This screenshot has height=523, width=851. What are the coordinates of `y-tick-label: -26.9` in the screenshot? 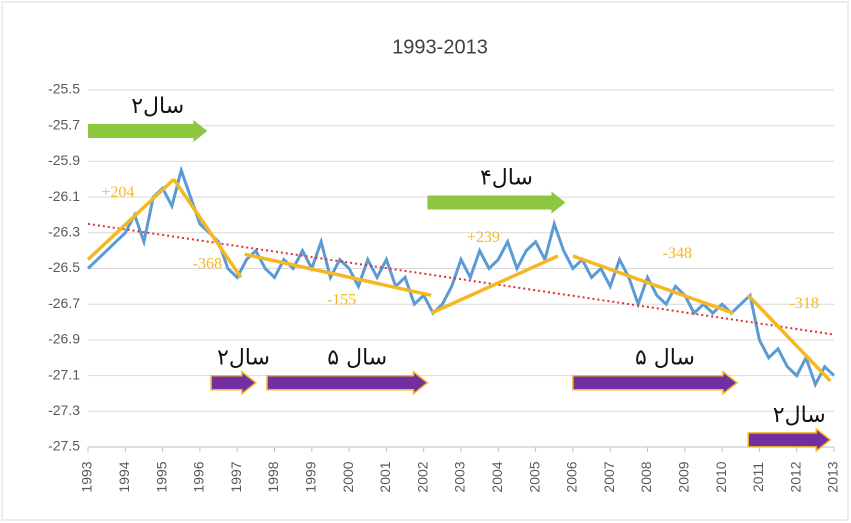 It's located at (64, 339).